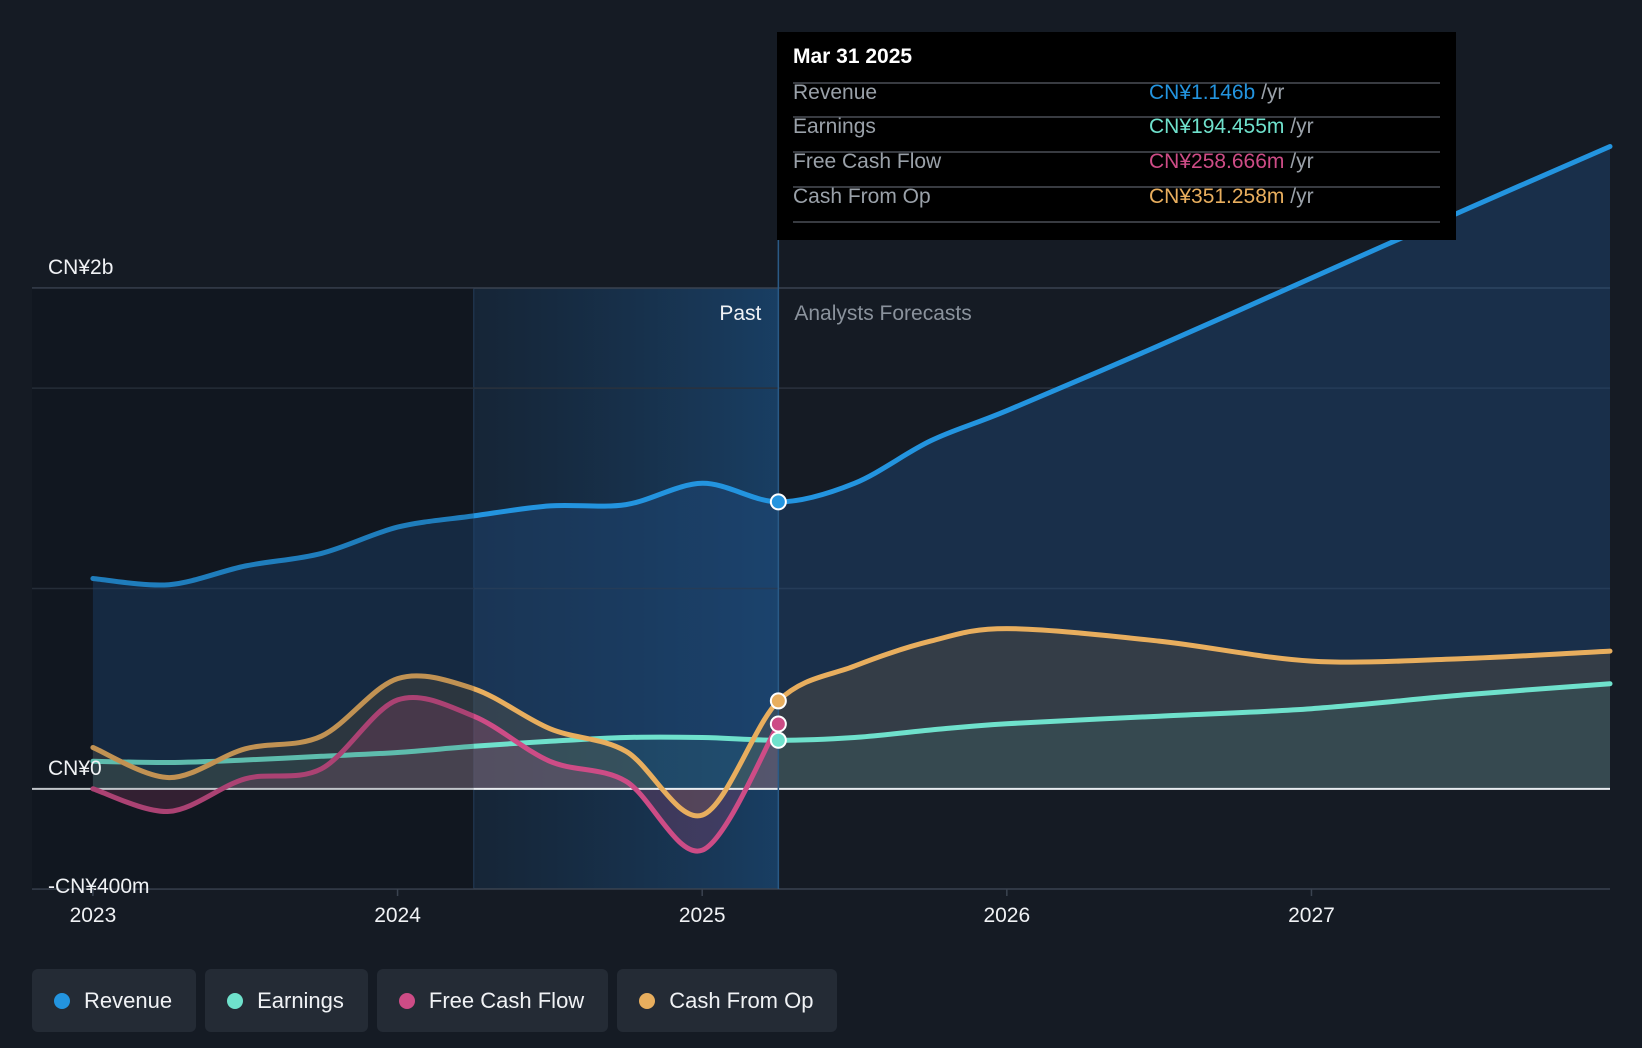  I want to click on legend-item-earnings: Earnings, so click(286, 1000).